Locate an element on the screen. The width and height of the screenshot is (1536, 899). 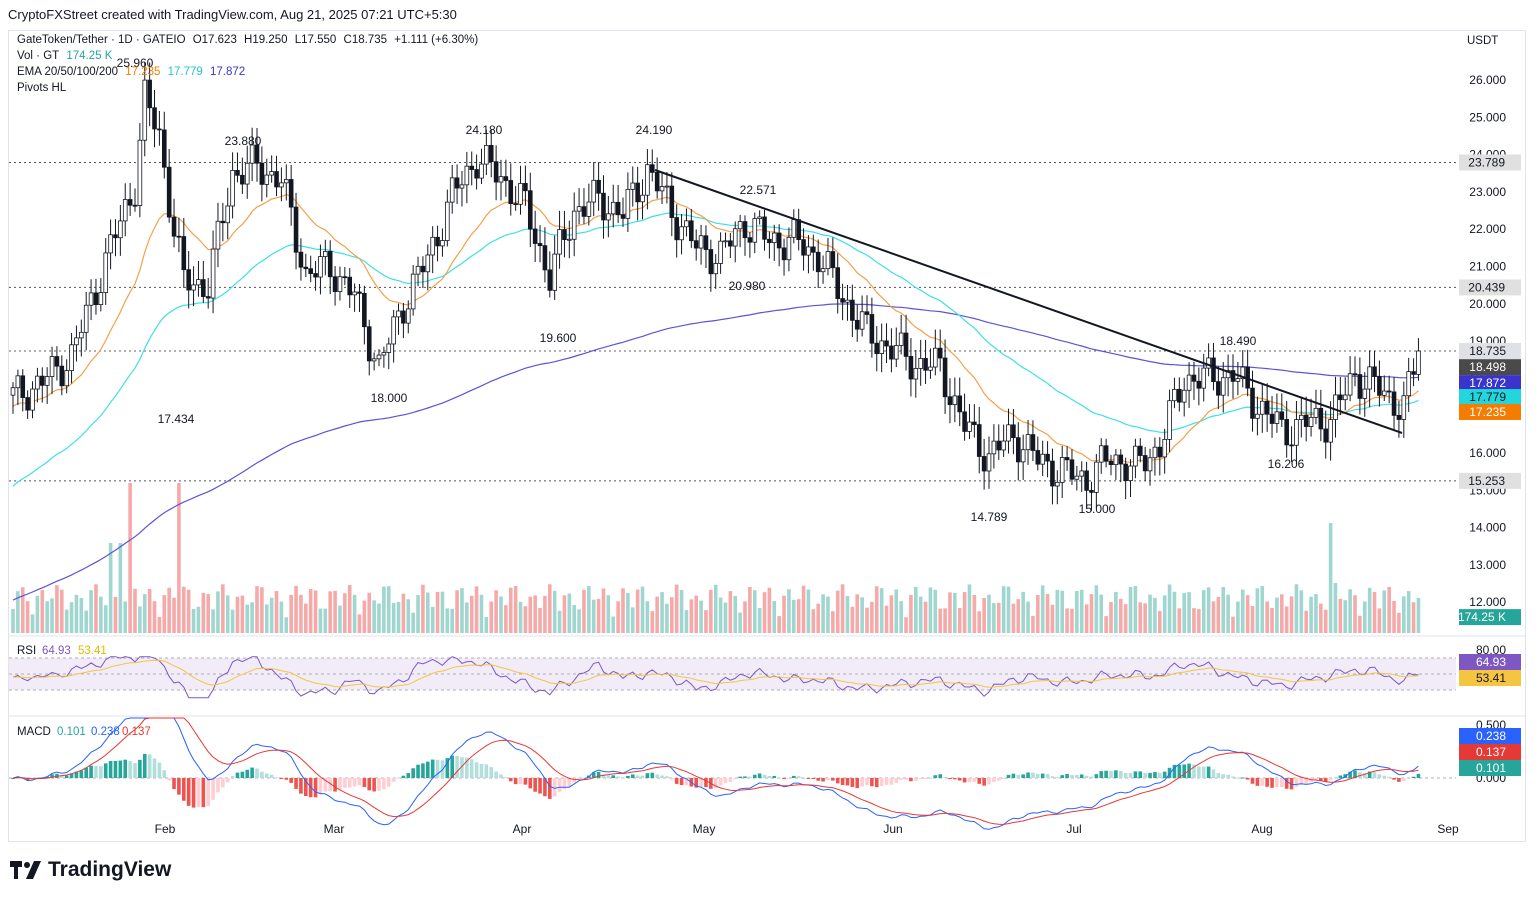
price-tag-label: 17.779 is located at coordinates (1487, 397).